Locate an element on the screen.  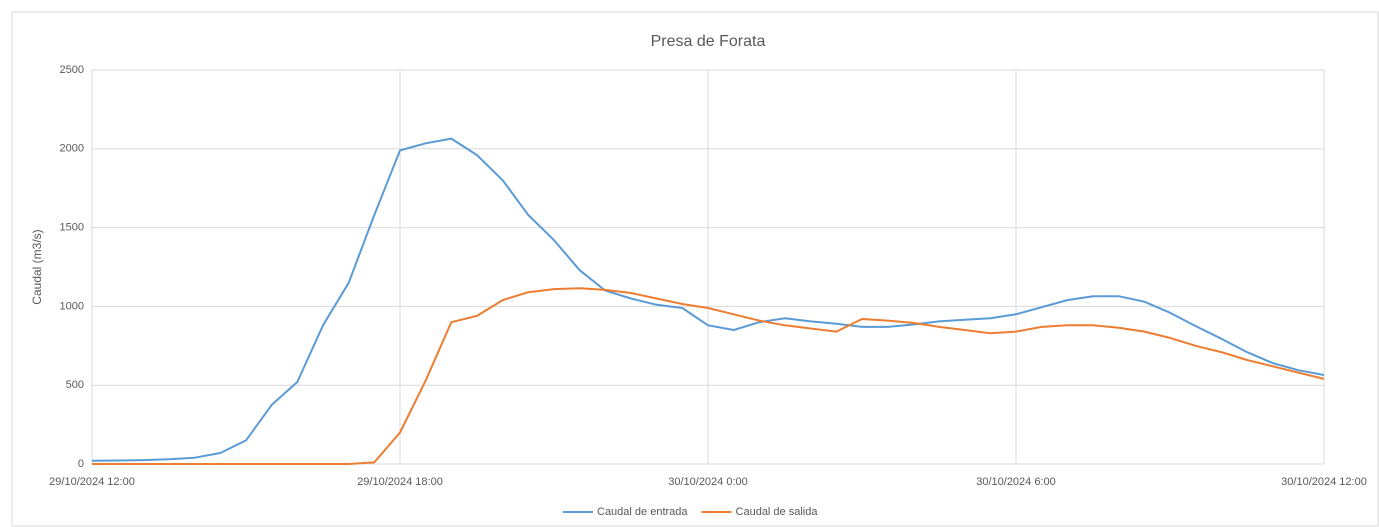
y-axis-label: Caudal (m3/s) is located at coordinates (37, 266).